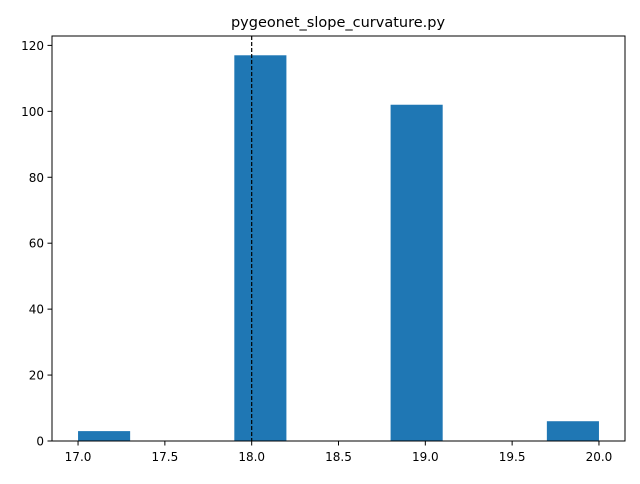 This screenshot has width=640, height=484. Describe the element at coordinates (338, 23) in the screenshot. I see `chart-title: pygeonet_slope_curvature.py` at that location.